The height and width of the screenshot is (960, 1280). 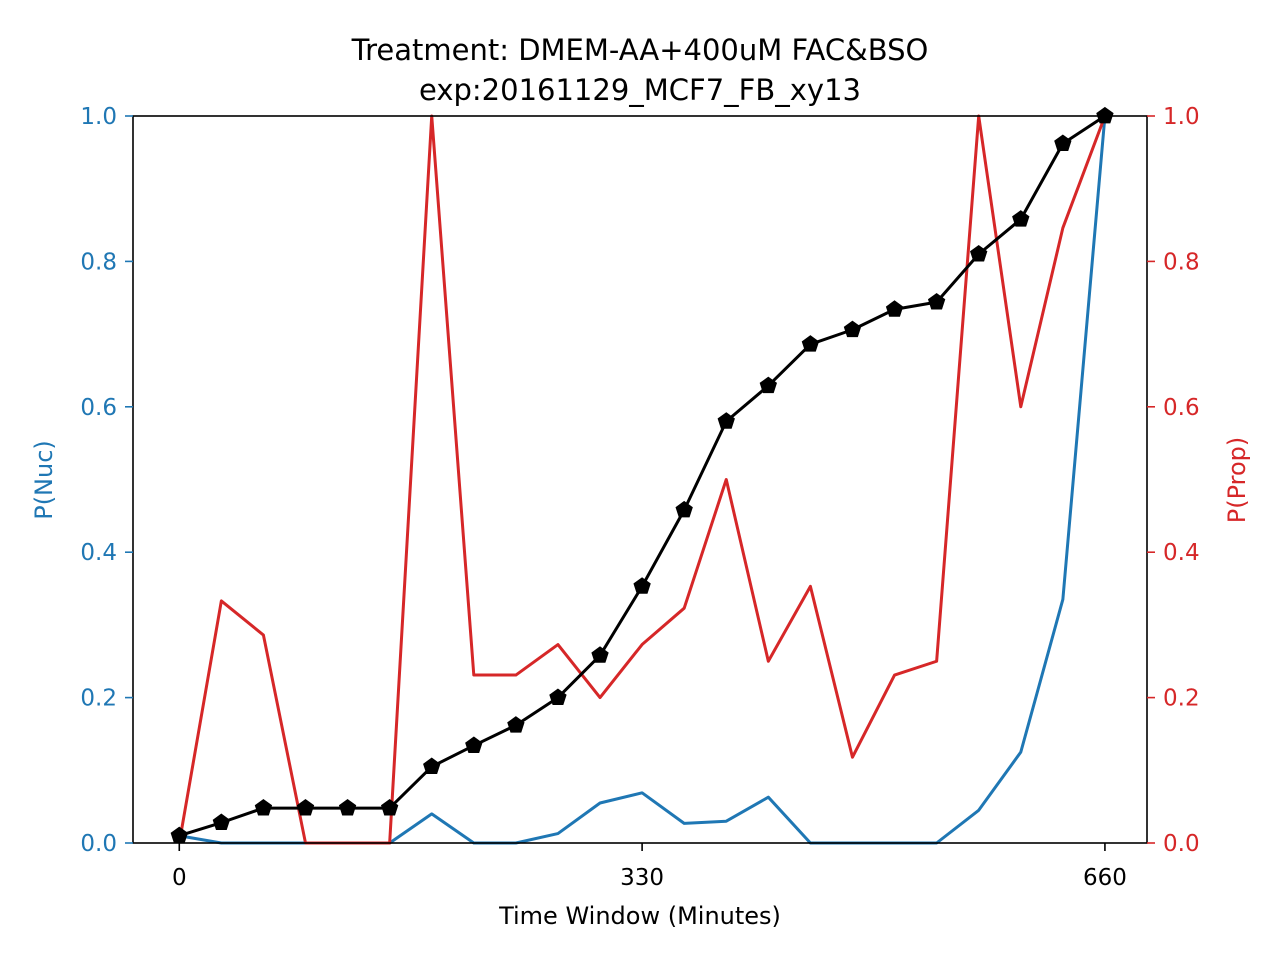 What do you see at coordinates (1181, 844) in the screenshot?
I see `y-right-tick-label-0: 0.0` at bounding box center [1181, 844].